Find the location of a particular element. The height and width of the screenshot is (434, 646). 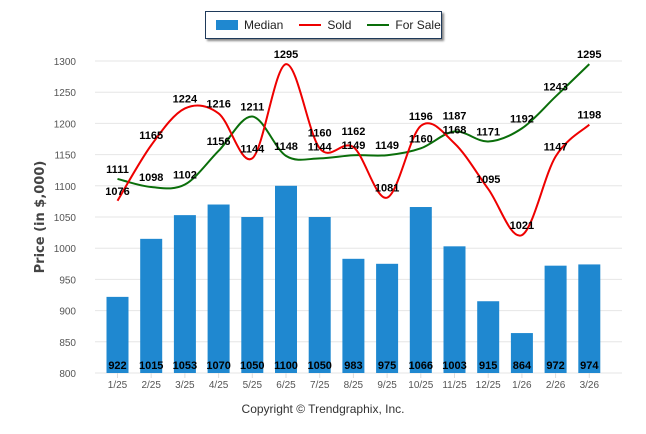

x-tick-label: 12/25 is located at coordinates (488, 385).